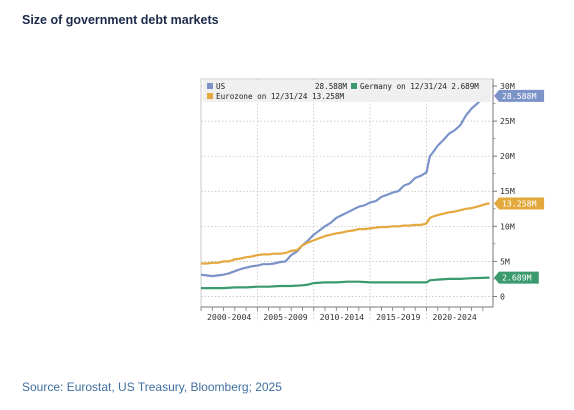  Describe the element at coordinates (229, 317) in the screenshot. I see `x-tick-label: 2000-2004` at that location.